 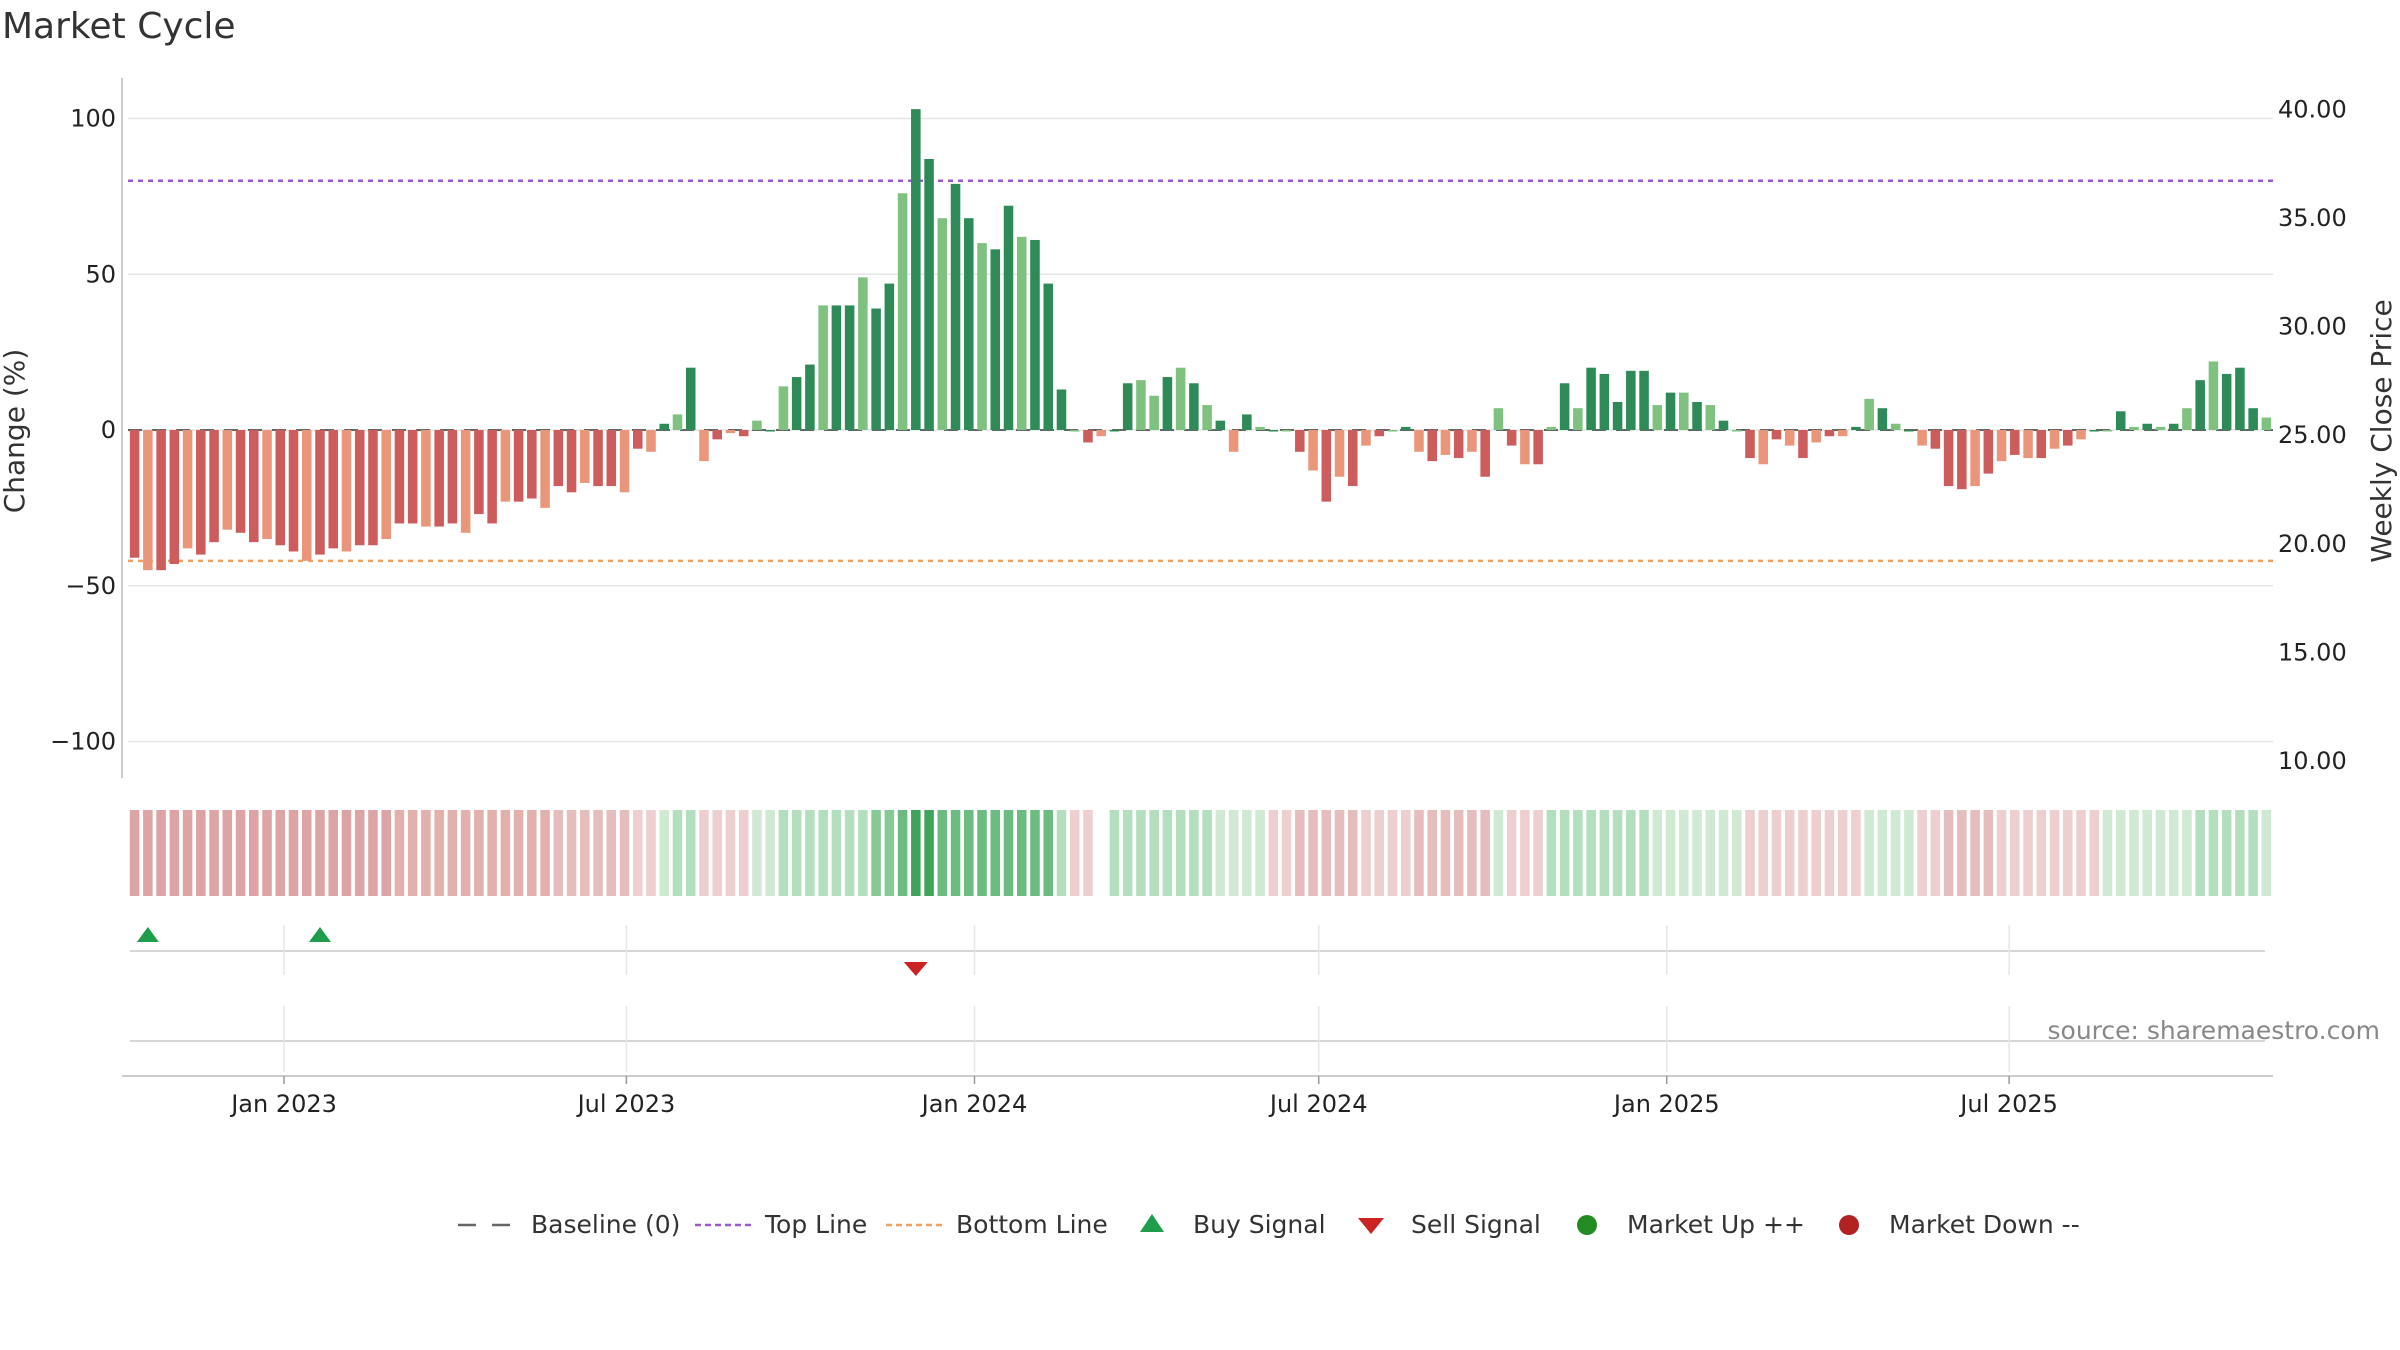 What do you see at coordinates (1849, 1225) in the screenshot?
I see `legend-market-down-icon` at bounding box center [1849, 1225].